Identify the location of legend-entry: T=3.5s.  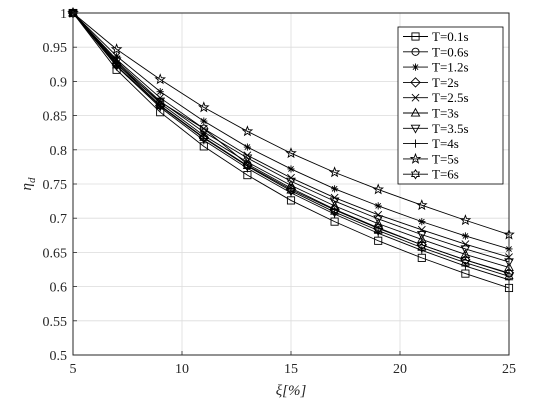
(436, 128).